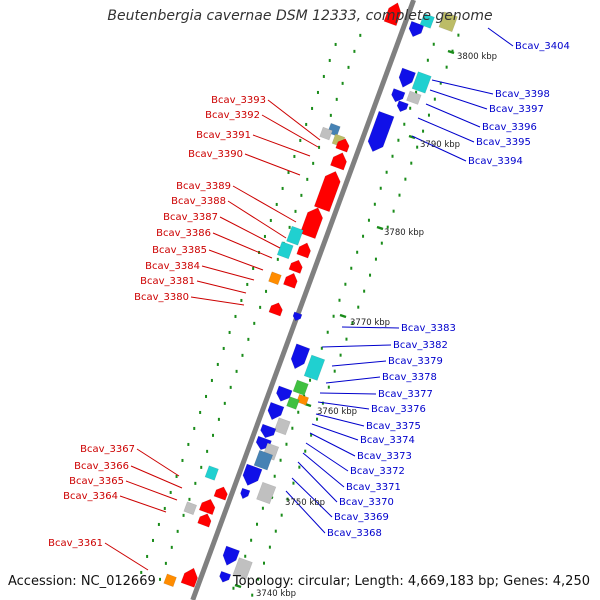 The image size is (600, 600). I want to click on forward-gene-label: Bcav_3380, so click(161, 297).